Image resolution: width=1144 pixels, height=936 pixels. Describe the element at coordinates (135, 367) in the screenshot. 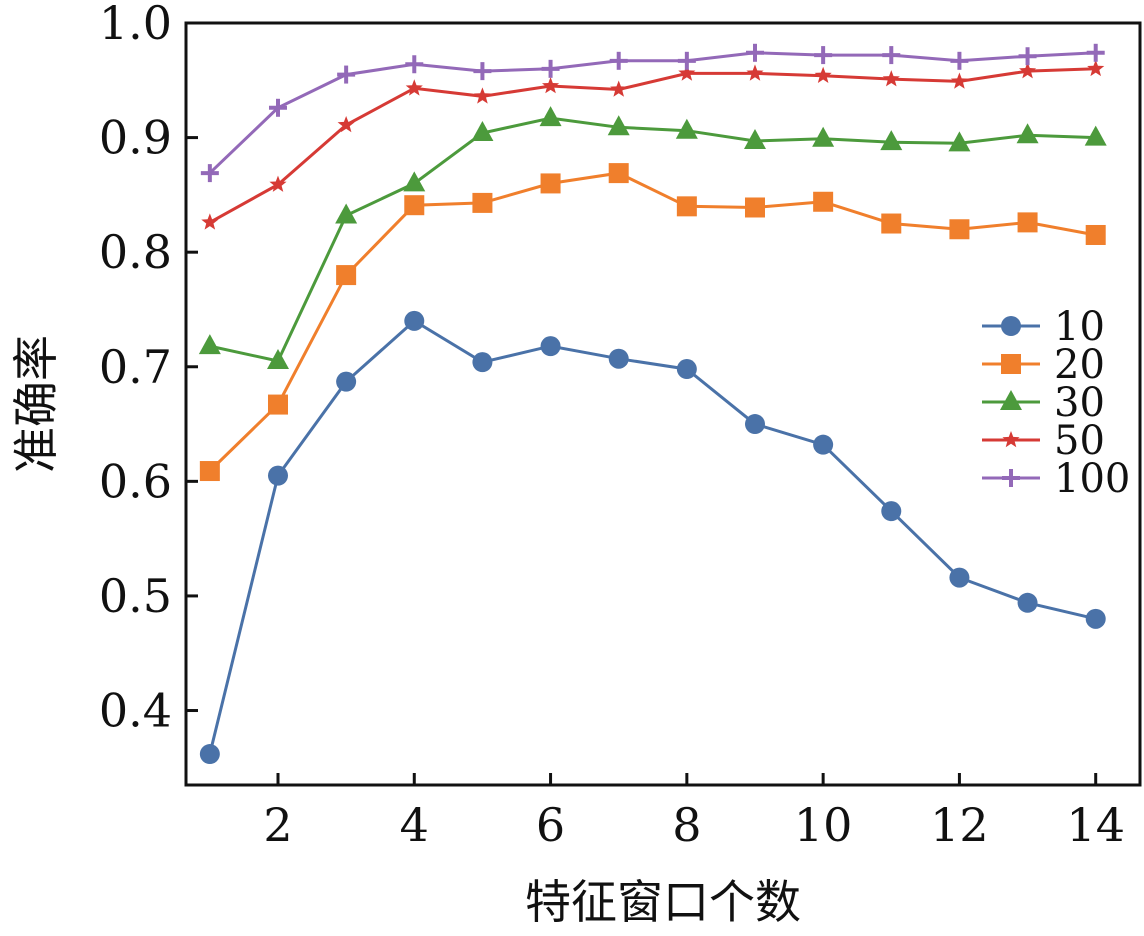

I see `y-tick-label: 0.7` at that location.